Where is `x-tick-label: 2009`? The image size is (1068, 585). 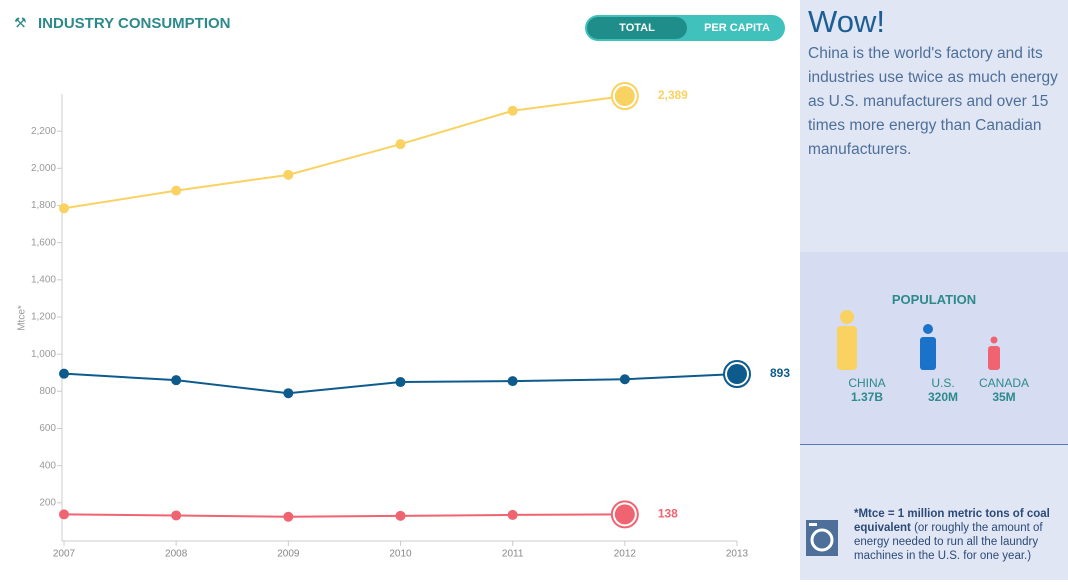
x-tick-label: 2009 is located at coordinates (288, 554).